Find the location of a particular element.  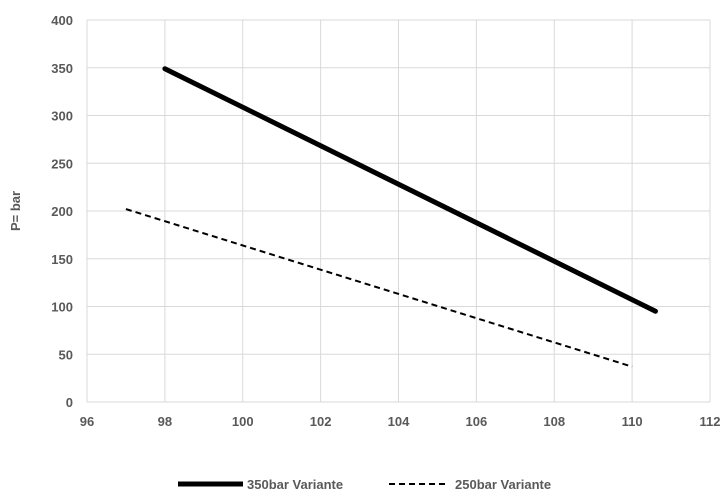

legend-label: 250bar Variante is located at coordinates (503, 484).